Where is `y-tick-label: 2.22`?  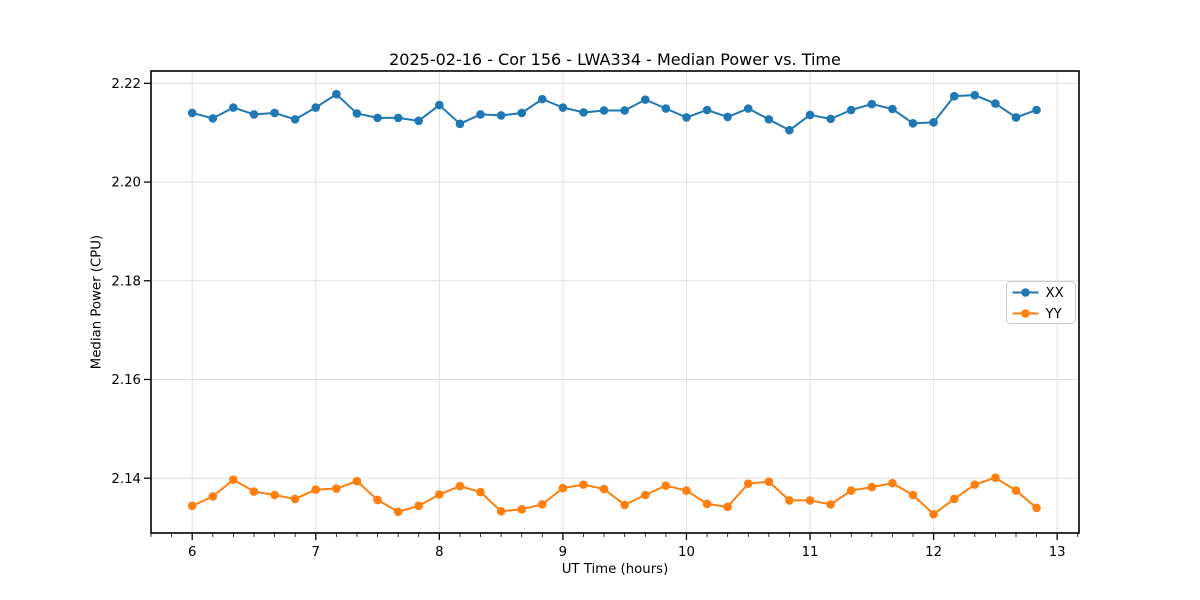 y-tick-label: 2.22 is located at coordinates (126, 84).